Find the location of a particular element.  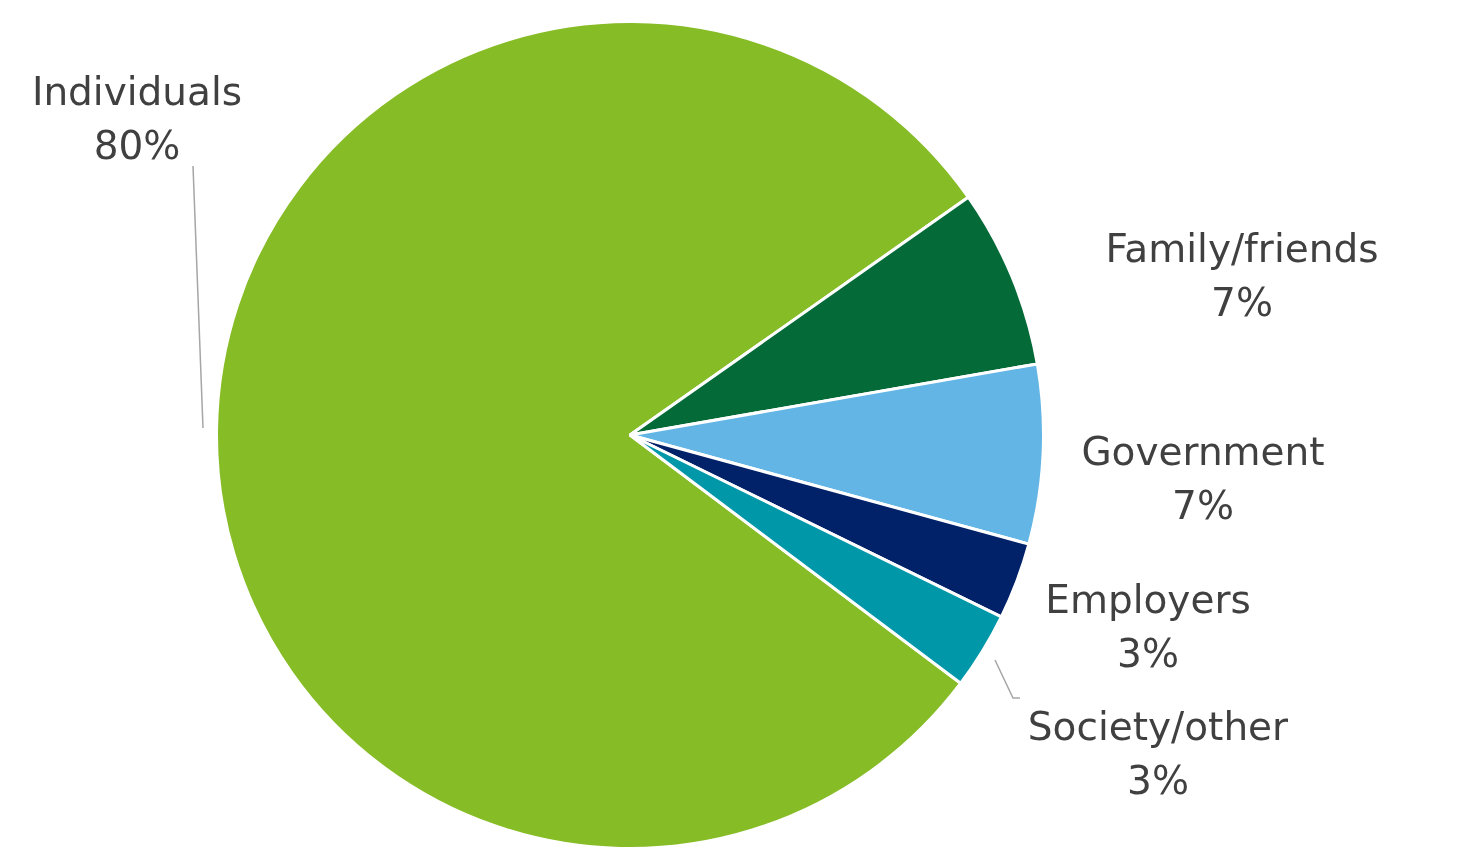

slice-label: Employers is located at coordinates (1148, 600).